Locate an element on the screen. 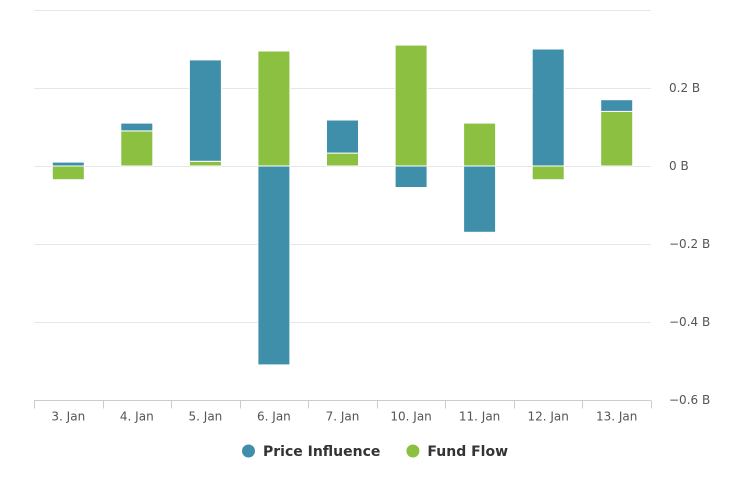 This screenshot has width=750, height=486. y-axis: 0.2 B 0 B −0.2 B −0.4 B −0.6 B is located at coordinates (689, 244).